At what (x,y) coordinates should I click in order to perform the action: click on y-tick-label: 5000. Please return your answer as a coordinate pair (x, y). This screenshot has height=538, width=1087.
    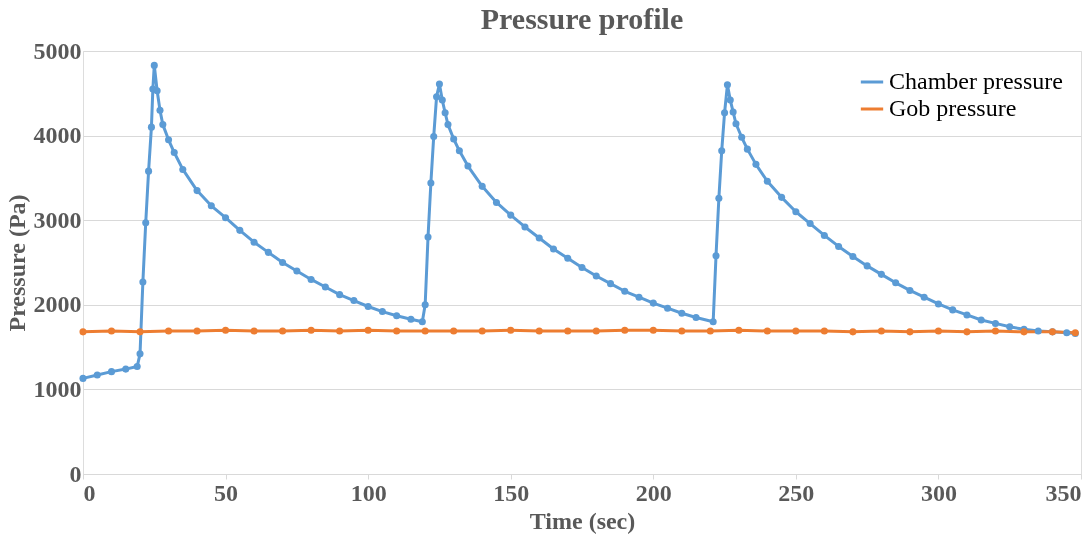
    Looking at the image, I should click on (57, 50).